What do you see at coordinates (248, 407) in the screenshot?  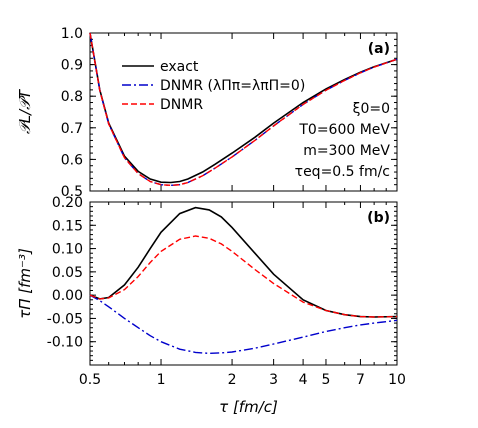 I see `x-axis-label: τ [fm/c]` at bounding box center [248, 407].